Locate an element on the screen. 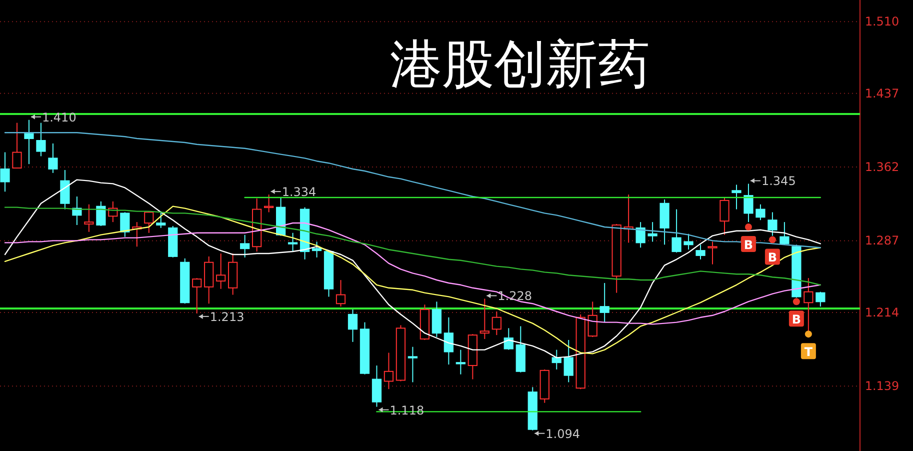 Image resolution: width=913 pixels, height=451 pixels. data-label: T is located at coordinates (809, 352).